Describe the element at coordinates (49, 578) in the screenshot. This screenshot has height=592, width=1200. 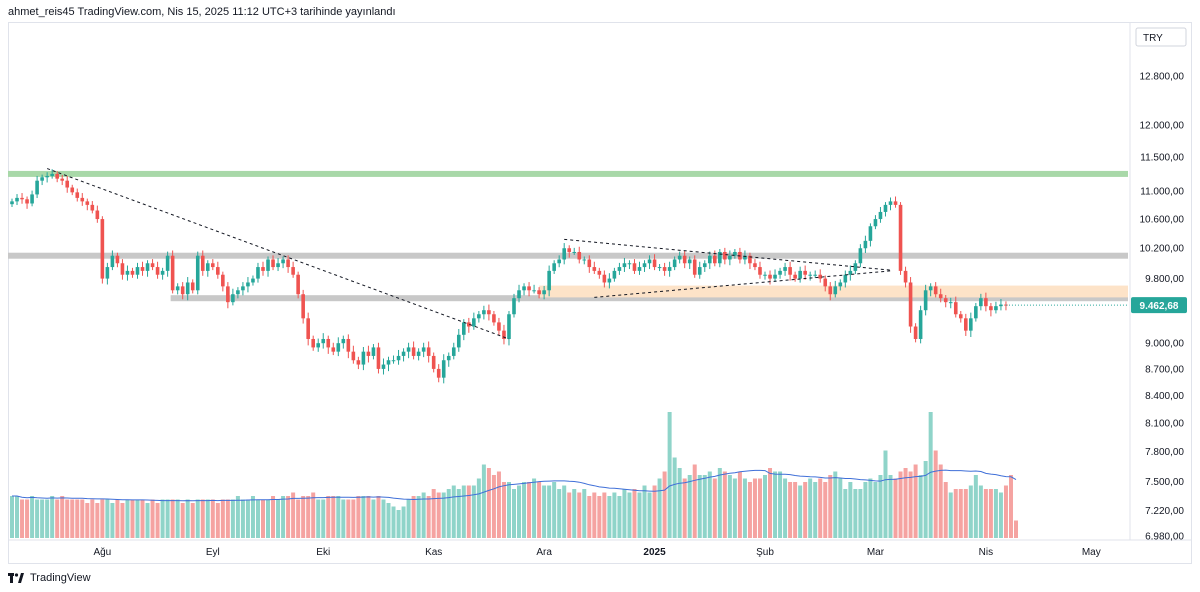
I see `tradingview-footer: TradingView` at that location.